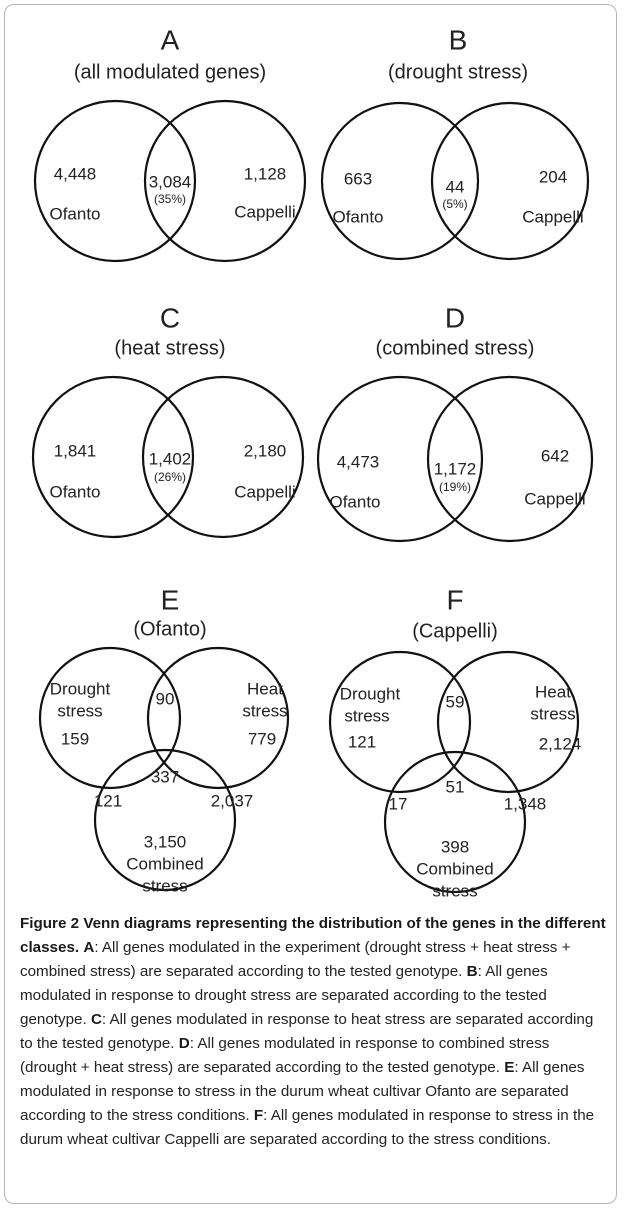 This screenshot has height=1210, width=625. I want to click on region-label: 4,473, so click(358, 461).